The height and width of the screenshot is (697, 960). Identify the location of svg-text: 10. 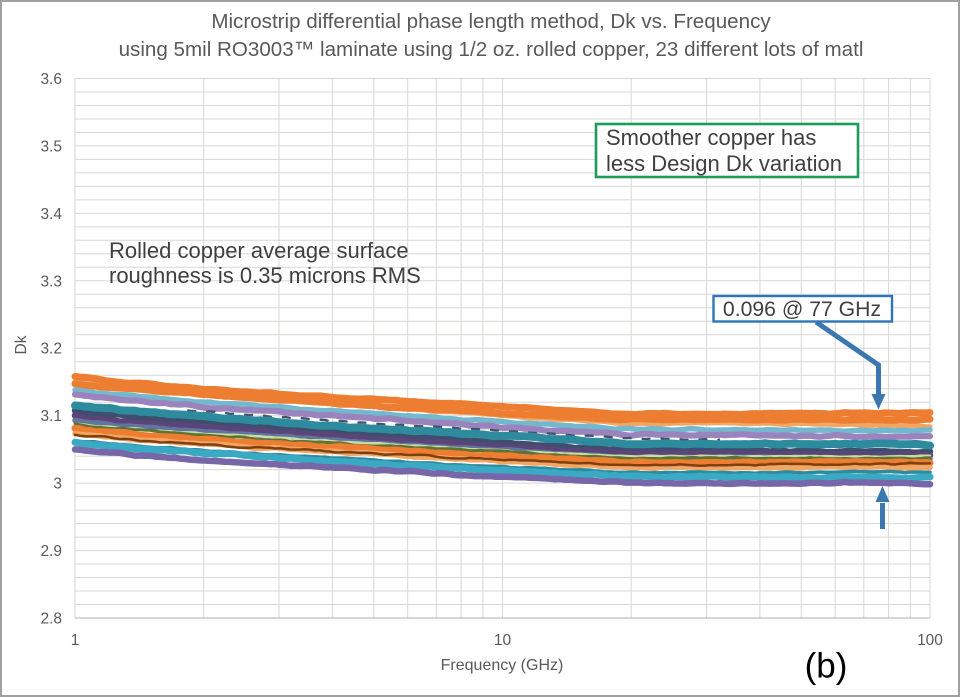
(503, 640).